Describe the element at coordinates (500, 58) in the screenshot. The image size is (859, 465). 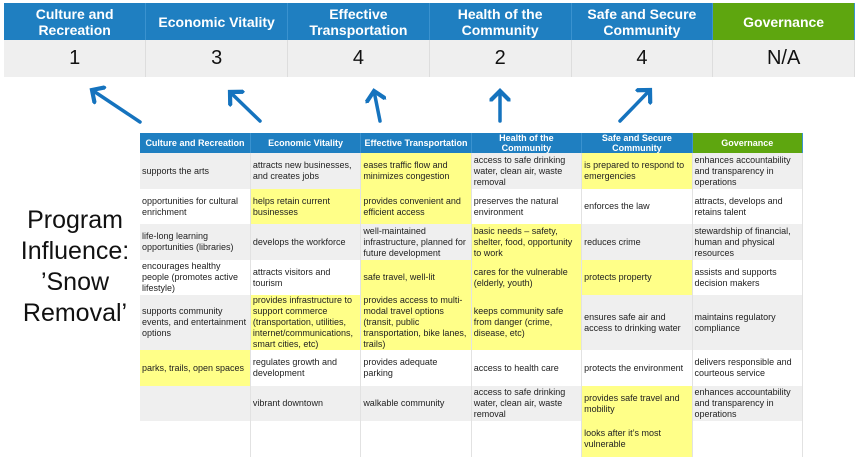
I see `score-health: 2` at that location.